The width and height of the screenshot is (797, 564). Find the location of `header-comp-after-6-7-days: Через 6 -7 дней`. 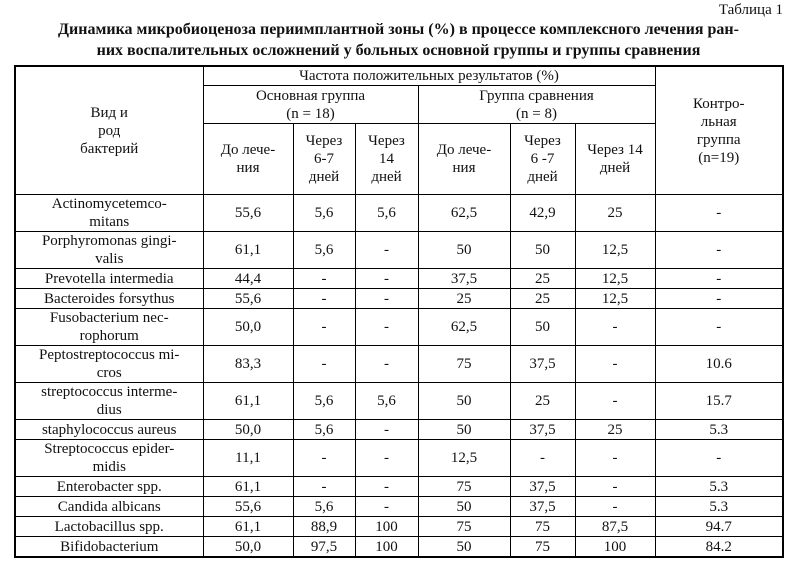

header-comp-after-6-7-days: Через 6 -7 дней is located at coordinates (542, 159).